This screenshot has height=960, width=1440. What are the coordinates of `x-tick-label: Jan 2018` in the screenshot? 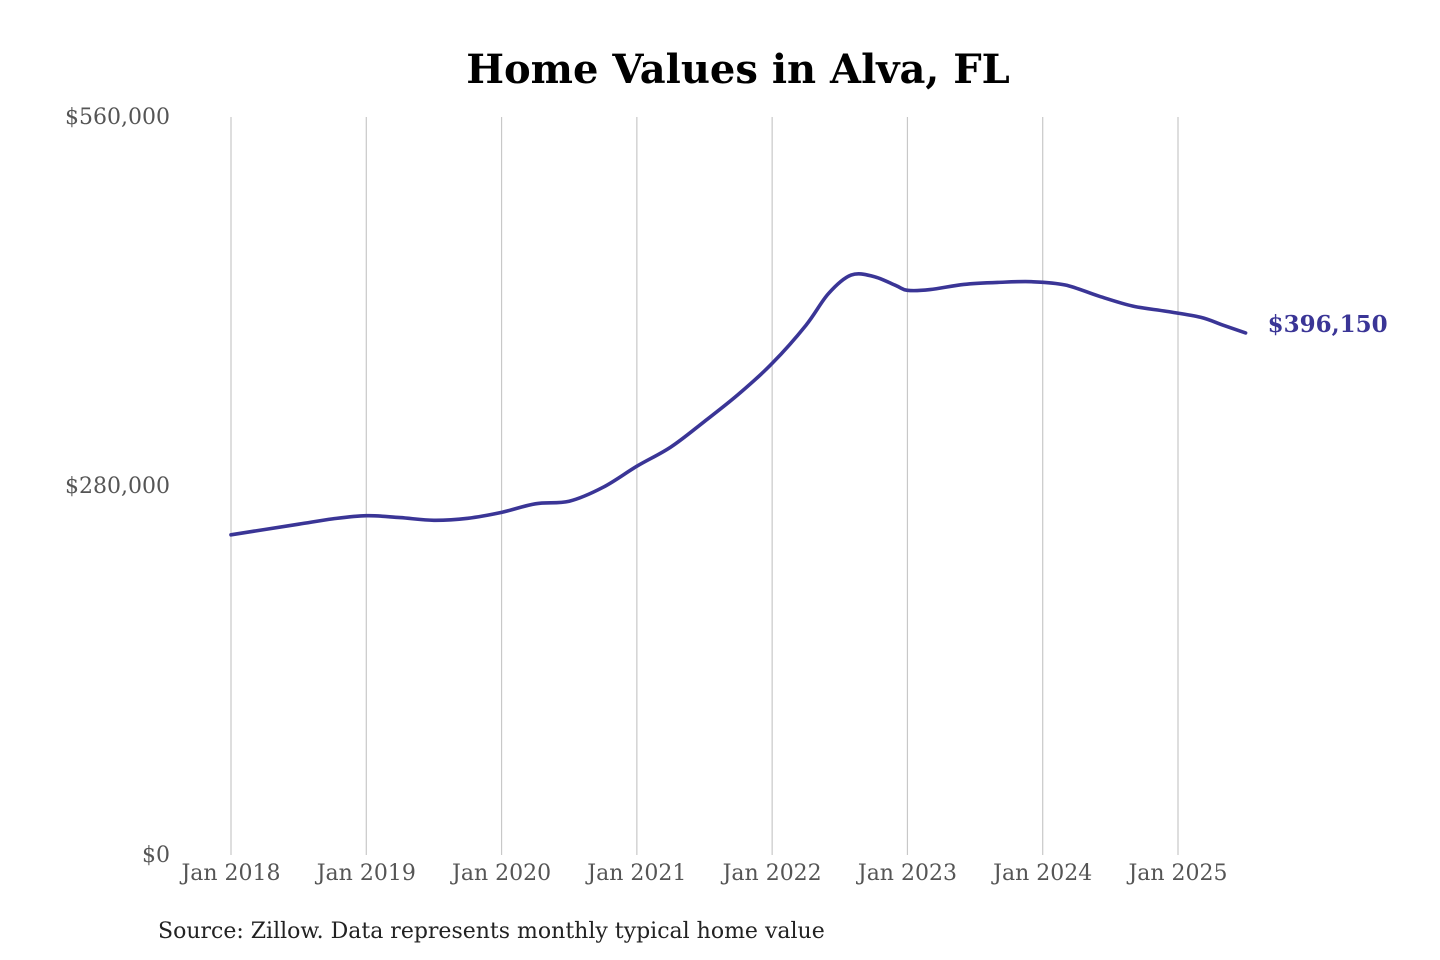 It's located at (229, 873).